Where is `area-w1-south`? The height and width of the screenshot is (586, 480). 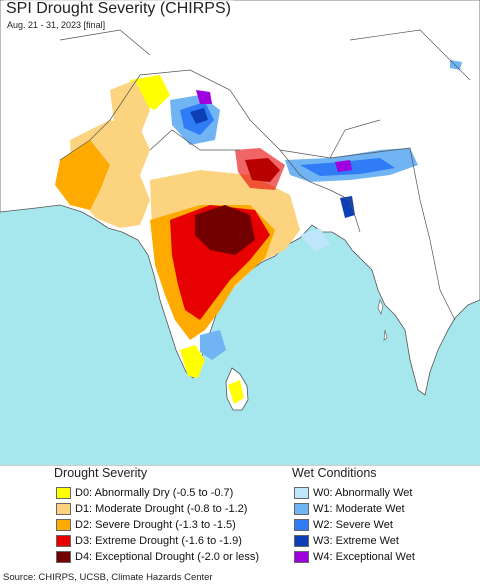 area-w1-south is located at coordinates (213, 345).